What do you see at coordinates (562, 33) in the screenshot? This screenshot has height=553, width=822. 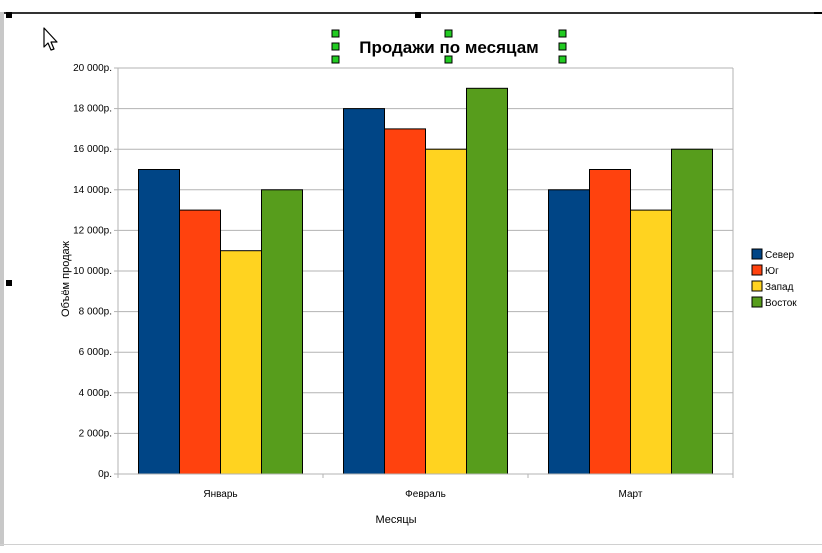 I see `title-handle-top-right` at bounding box center [562, 33].